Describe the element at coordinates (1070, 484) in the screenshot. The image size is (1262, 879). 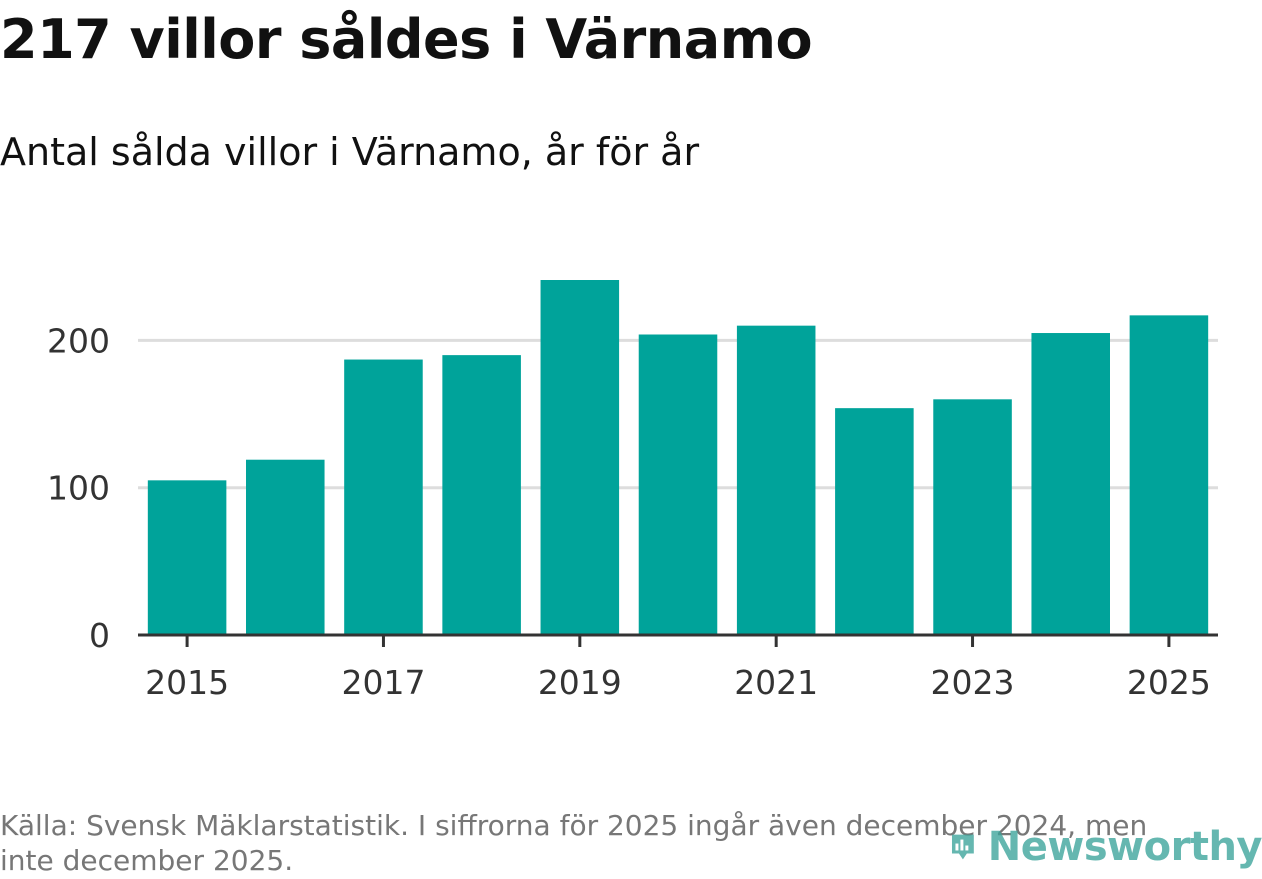
I see `bar-2024` at that location.